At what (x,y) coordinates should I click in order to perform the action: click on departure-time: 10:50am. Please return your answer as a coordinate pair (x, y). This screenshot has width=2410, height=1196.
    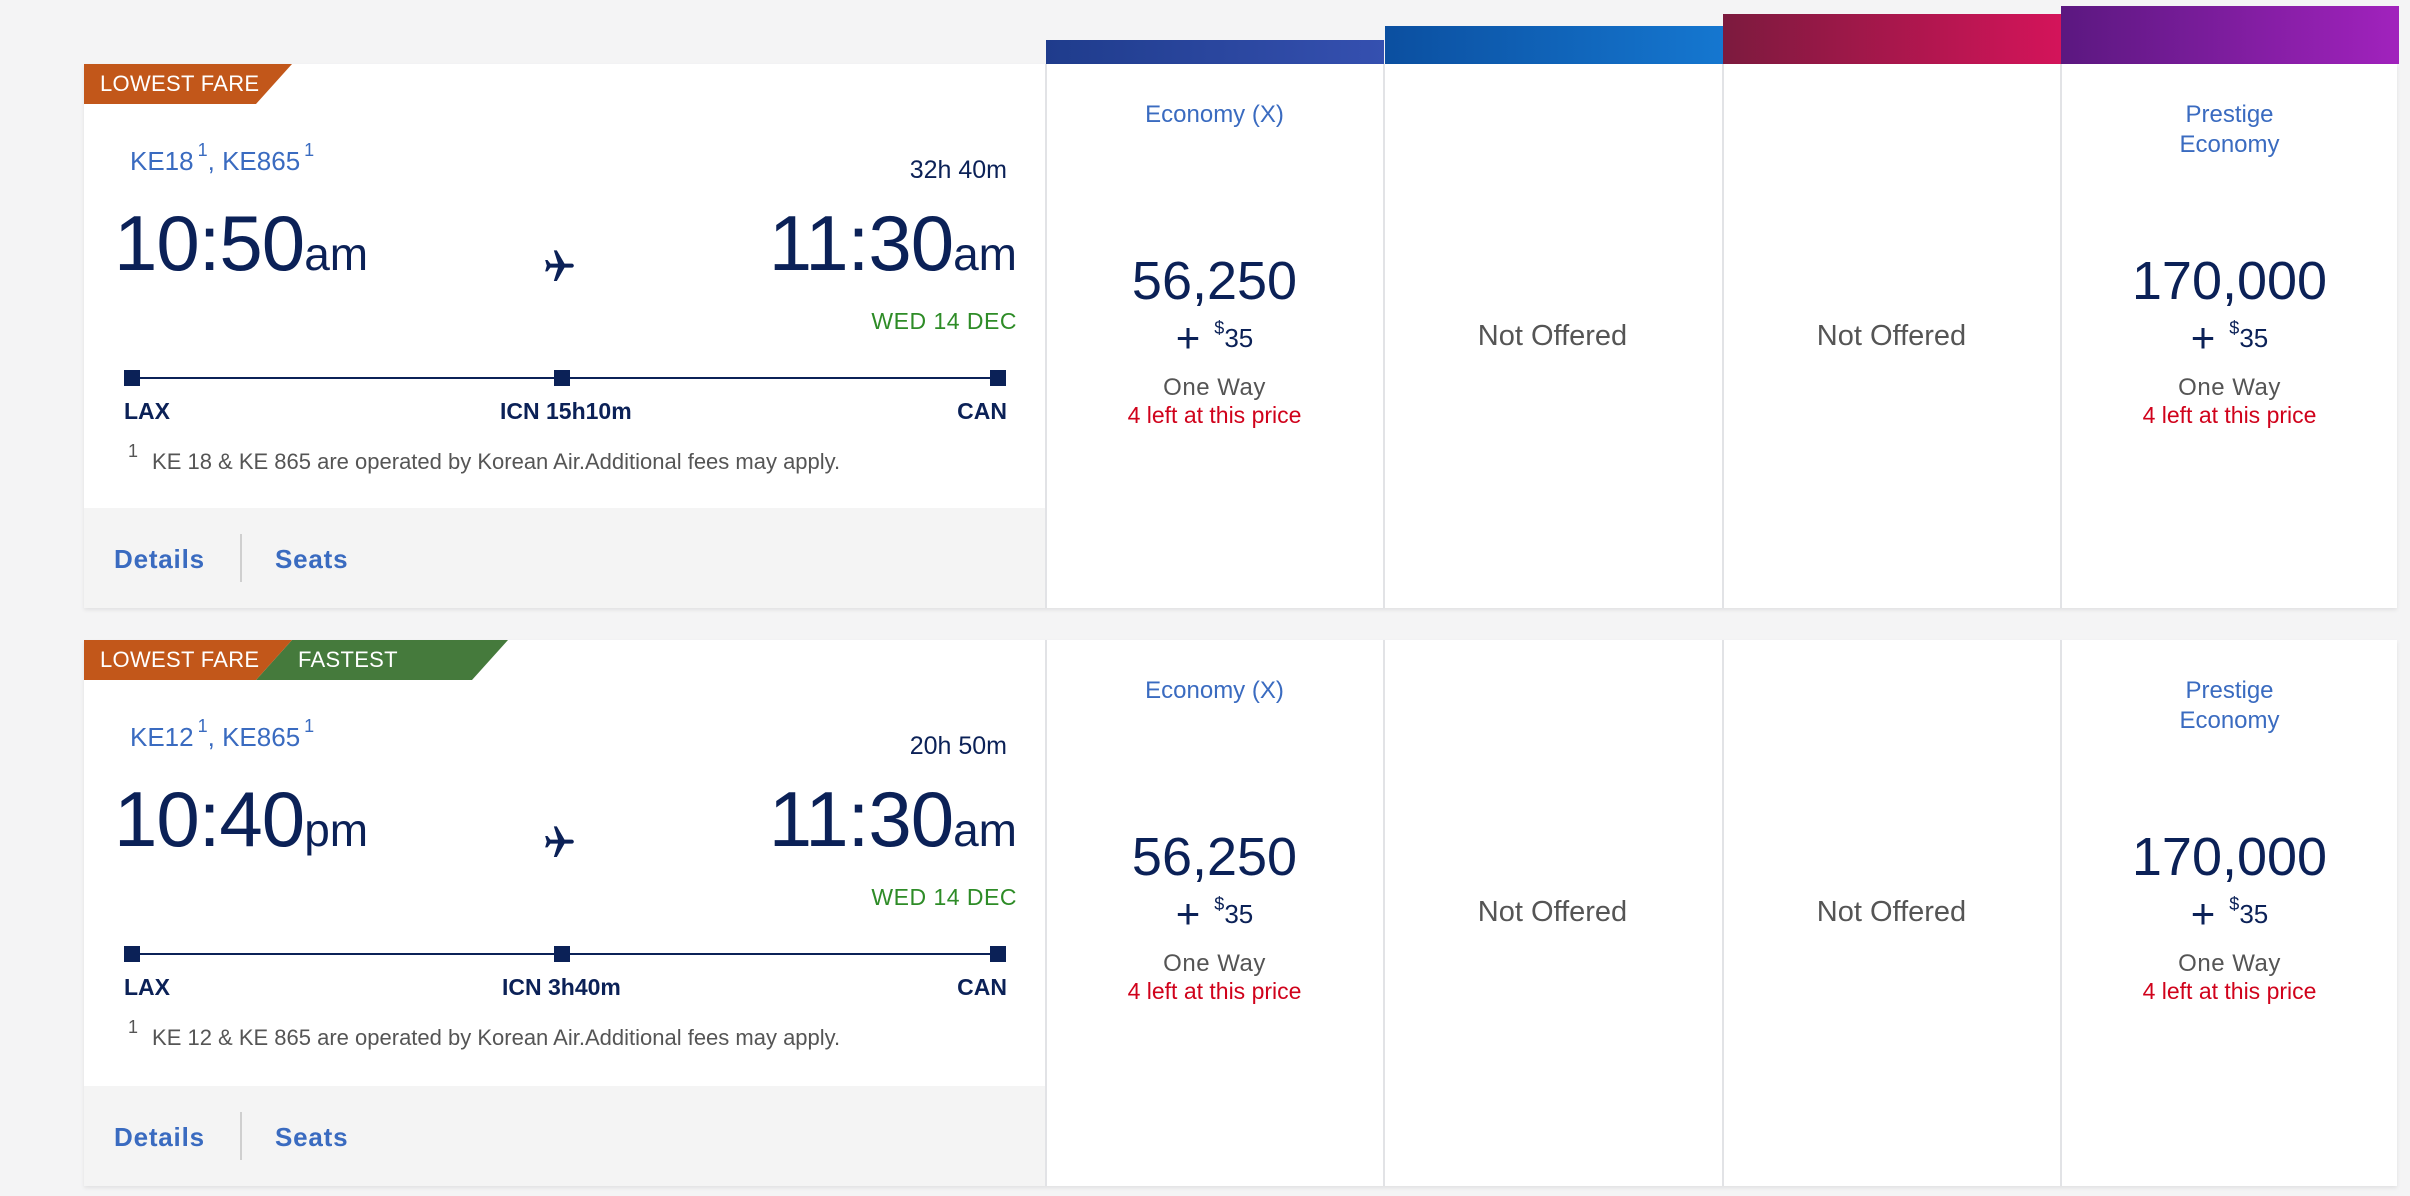
    Looking at the image, I should click on (241, 243).